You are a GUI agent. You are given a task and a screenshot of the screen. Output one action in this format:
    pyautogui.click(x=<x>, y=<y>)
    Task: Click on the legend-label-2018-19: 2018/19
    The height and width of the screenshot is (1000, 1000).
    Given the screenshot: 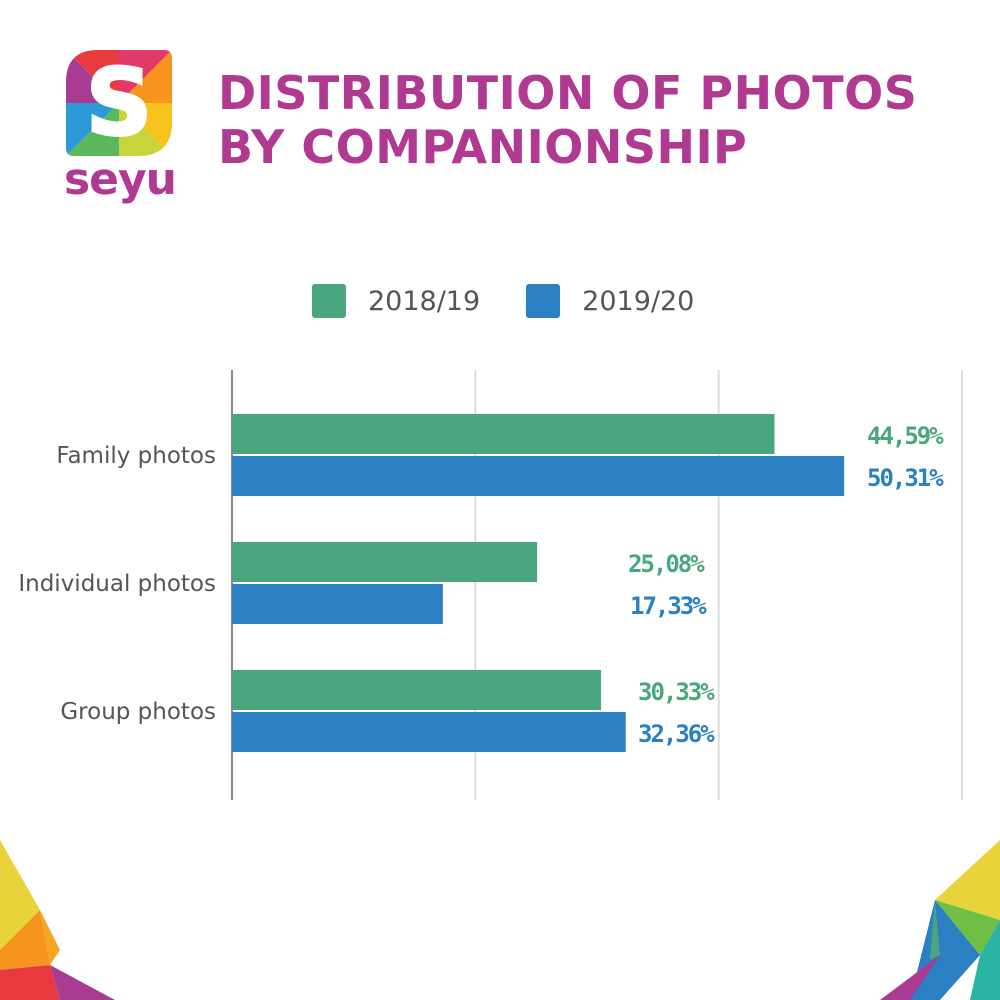 What is the action you would take?
    pyautogui.click(x=424, y=301)
    